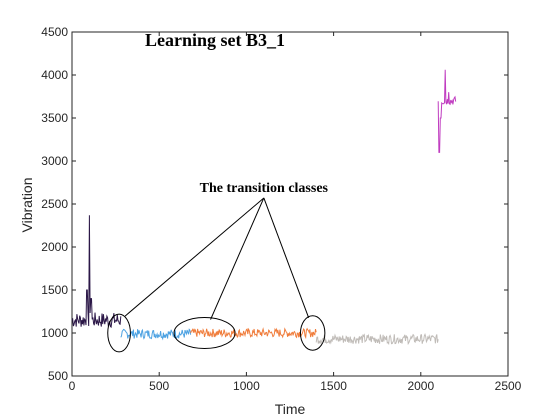 This screenshot has height=420, width=560. What do you see at coordinates (508, 386) in the screenshot?
I see `x-tick-label: 2500` at bounding box center [508, 386].